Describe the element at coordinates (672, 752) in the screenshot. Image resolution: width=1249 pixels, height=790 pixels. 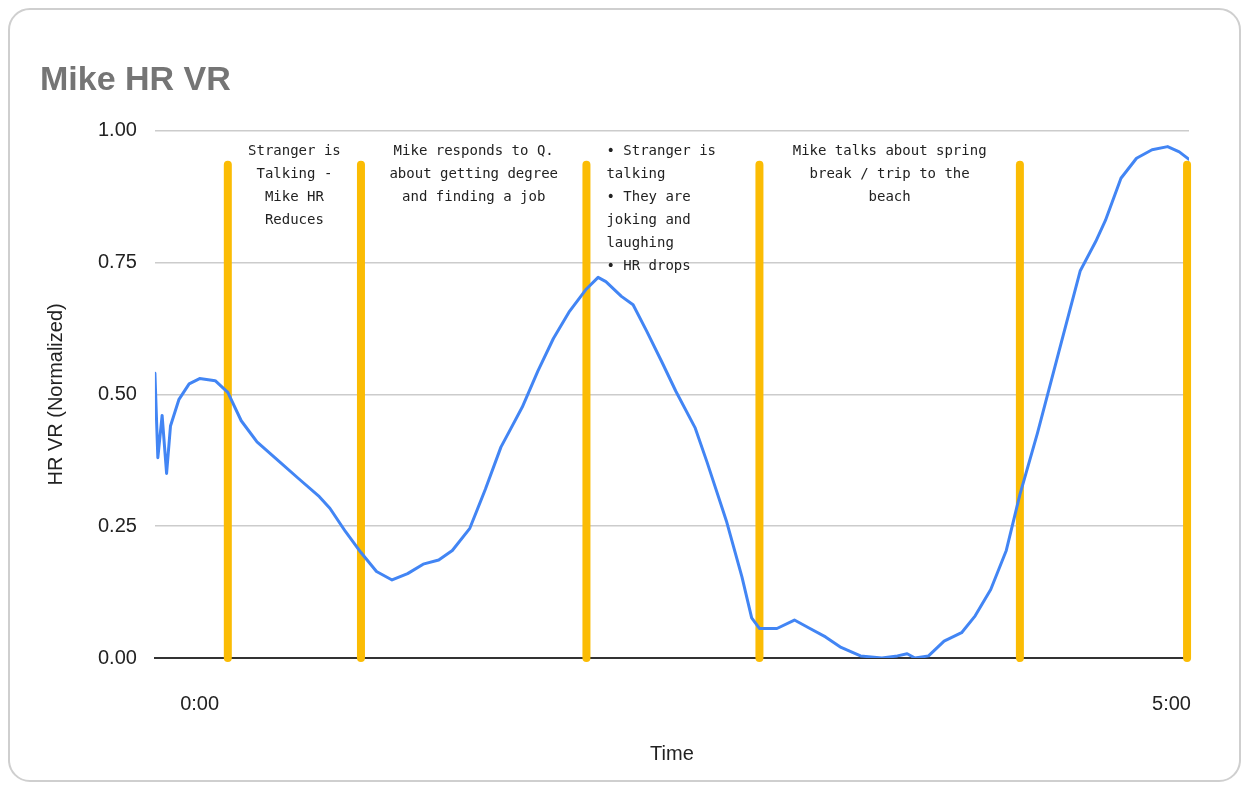
I see `x-axis-title: Time` at that location.